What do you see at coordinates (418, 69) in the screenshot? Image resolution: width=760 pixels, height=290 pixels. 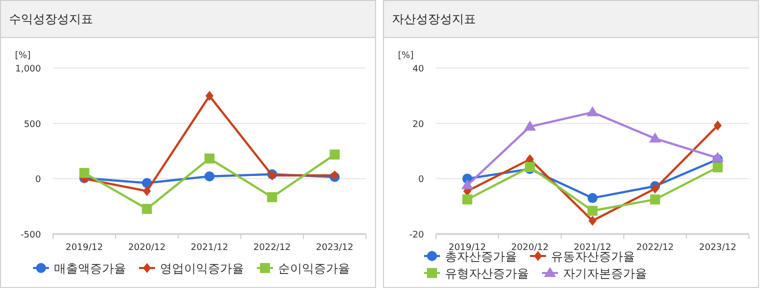 I see `y-tick-label: 40` at bounding box center [418, 69].